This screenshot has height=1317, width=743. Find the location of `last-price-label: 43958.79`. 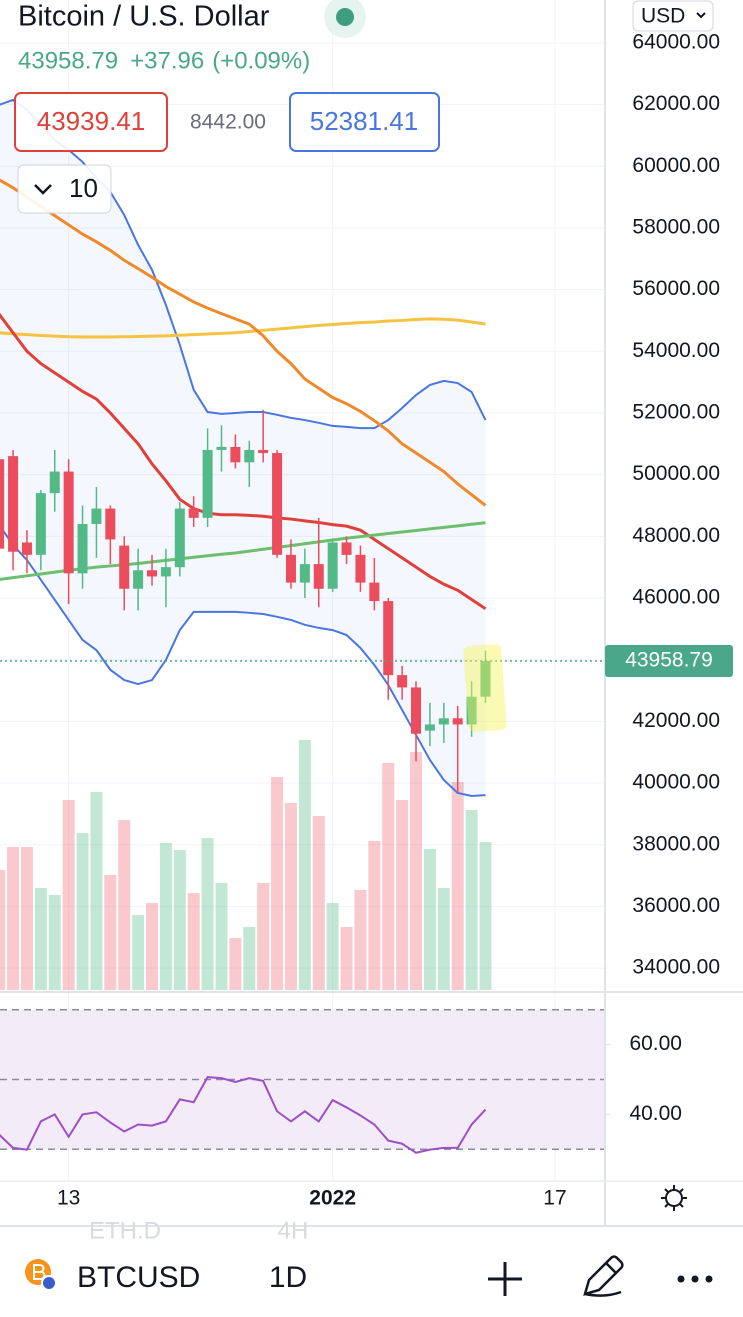

last-price-label: 43958.79 is located at coordinates (669, 660).